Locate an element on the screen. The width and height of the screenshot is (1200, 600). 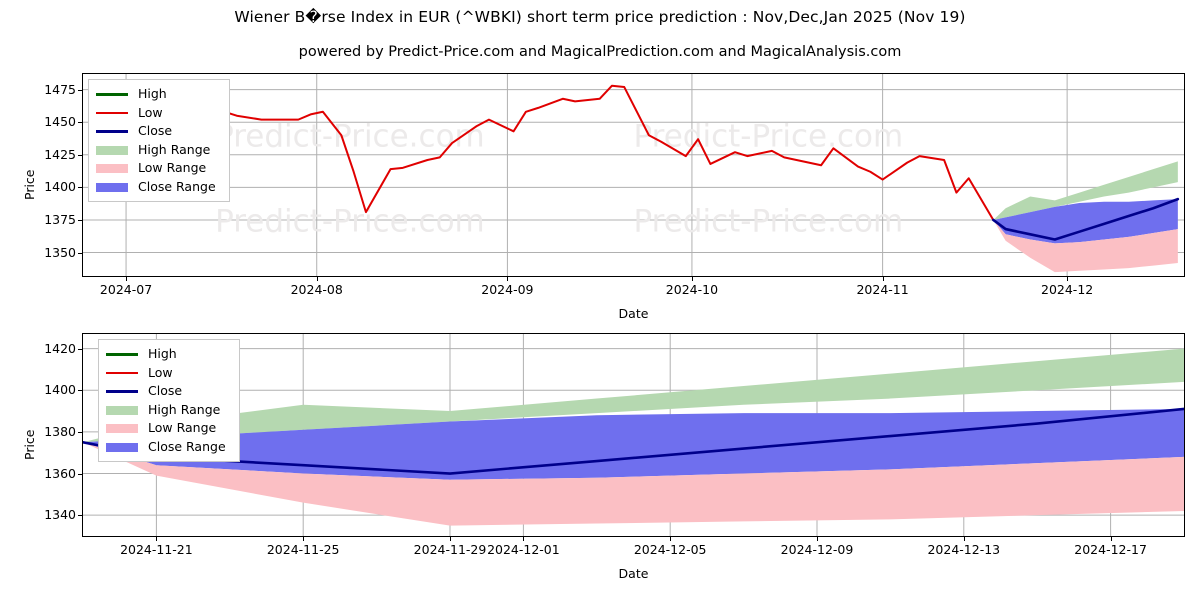
forecast-detail-x-axis-label: Date is located at coordinates (633, 573).